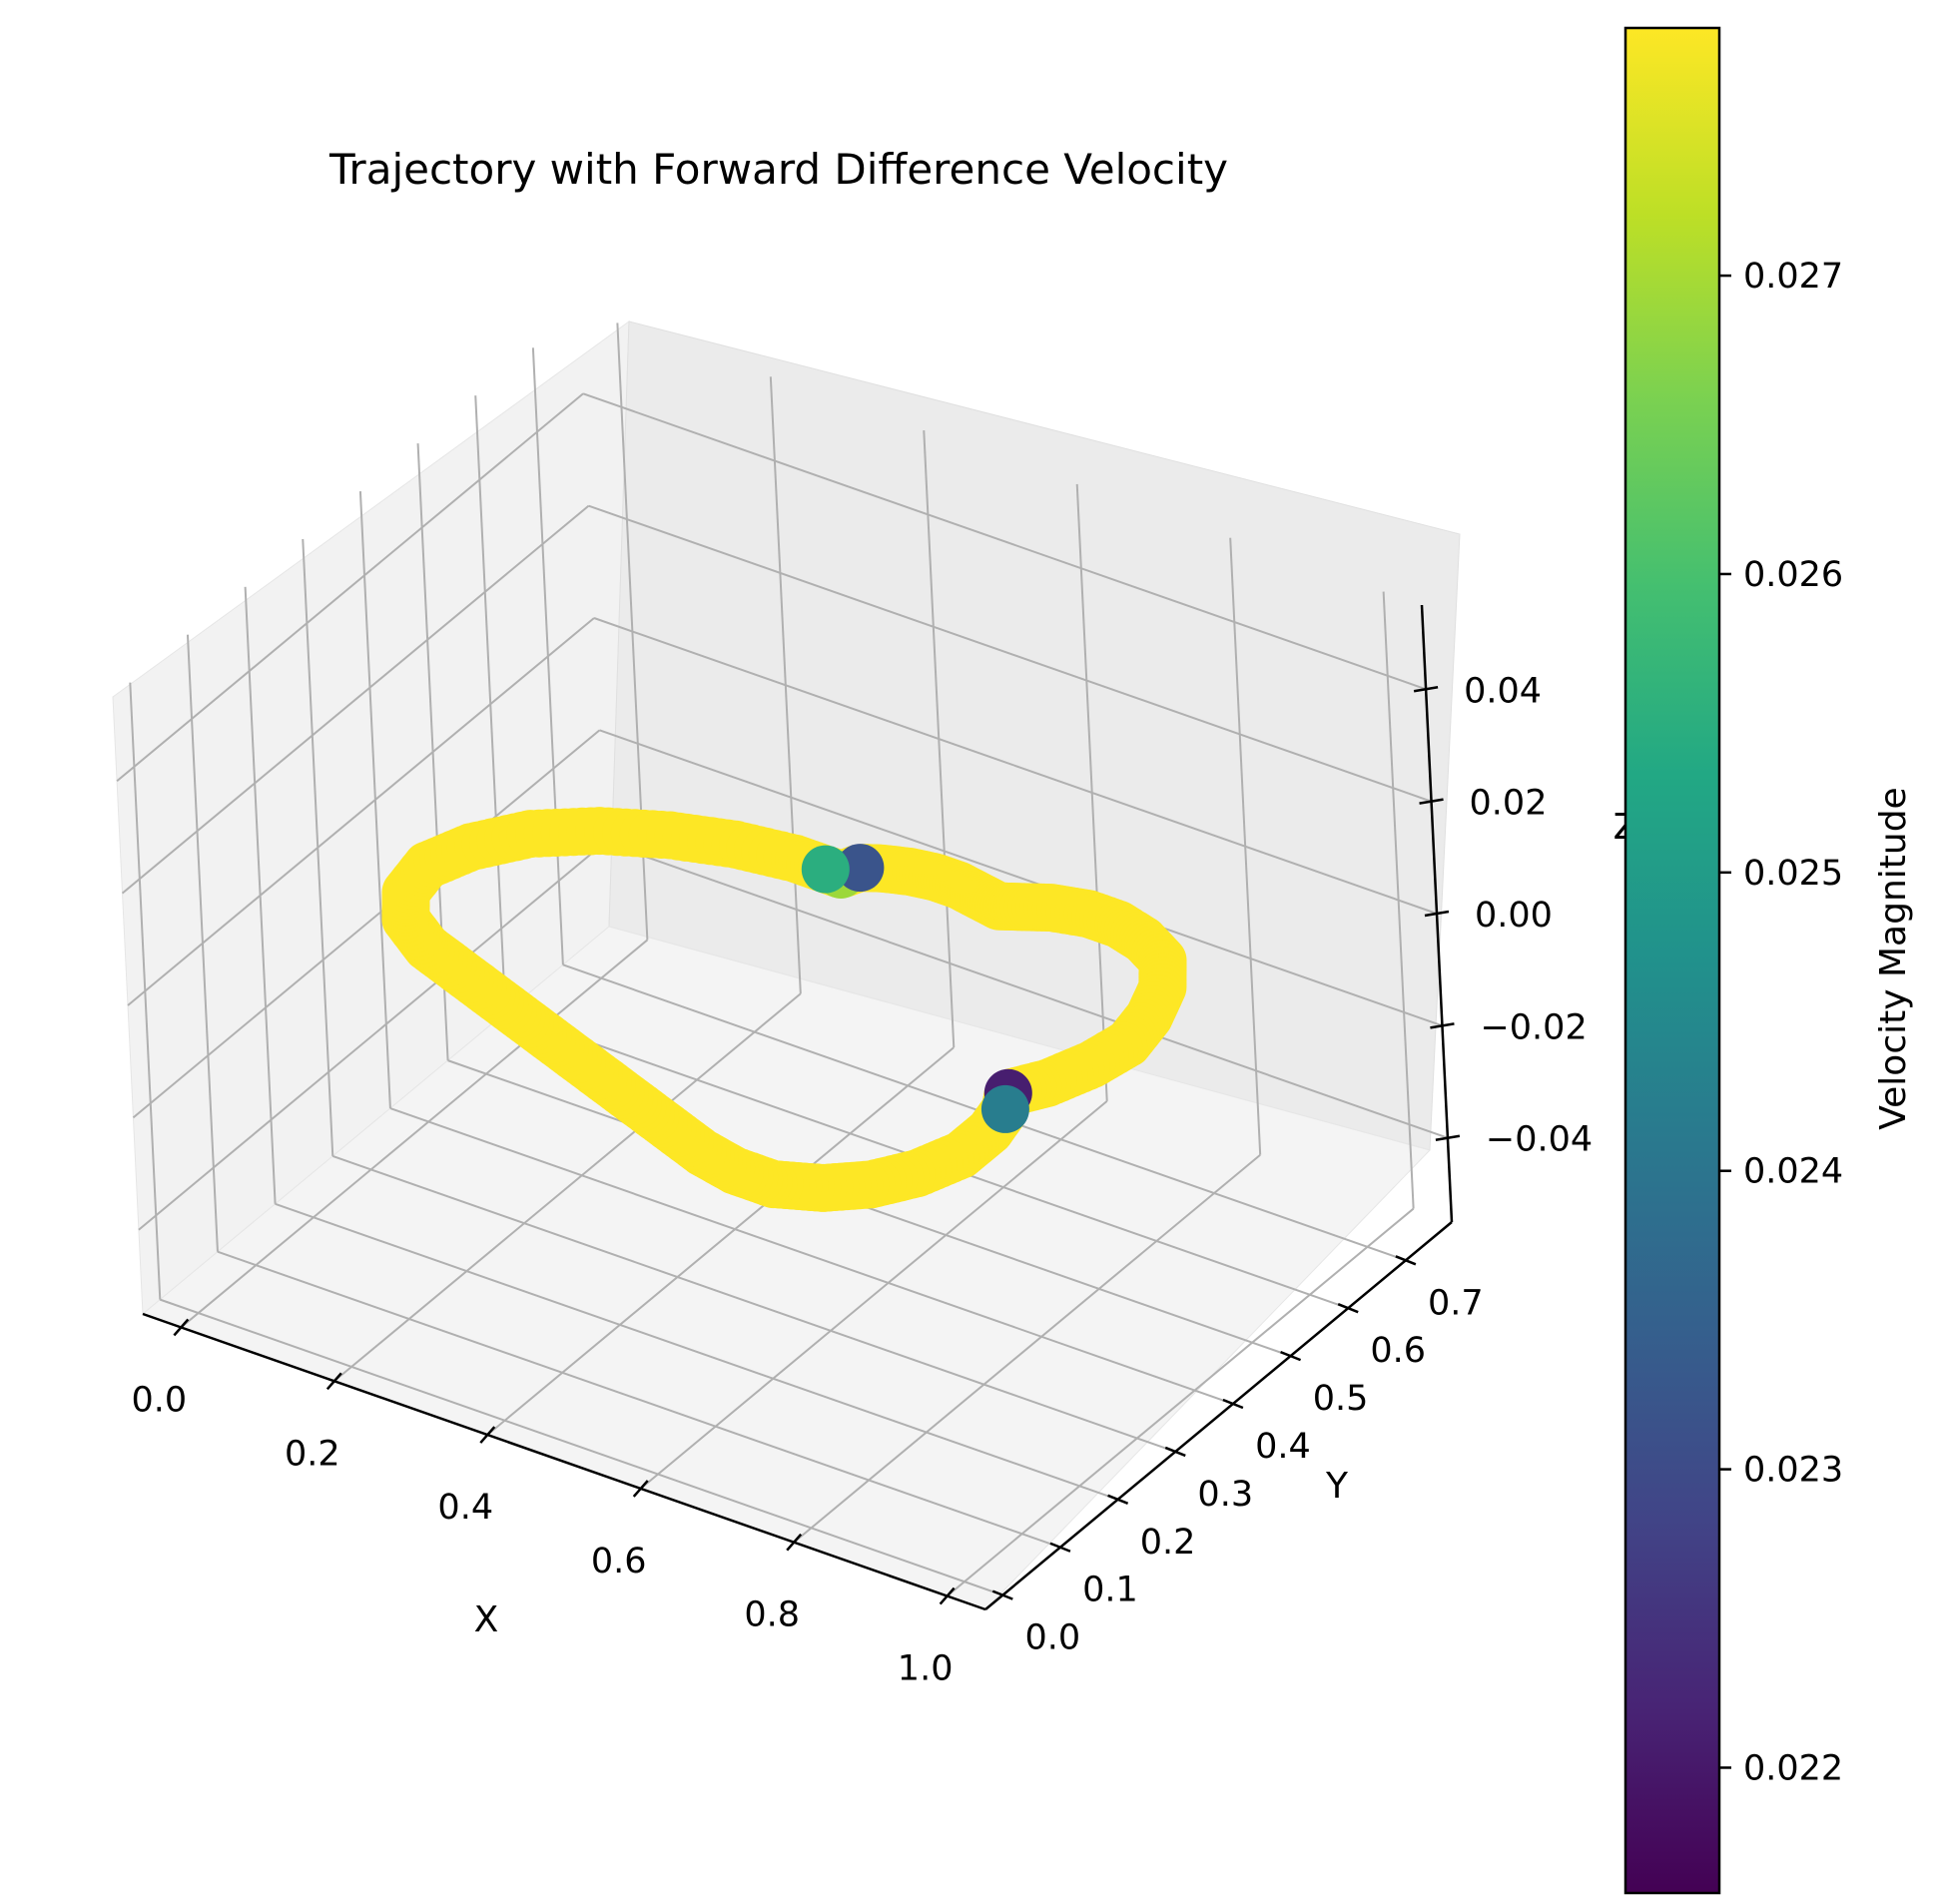 The height and width of the screenshot is (1904, 1935). I want to click on x-tick-label: 0.4, so click(465, 1508).